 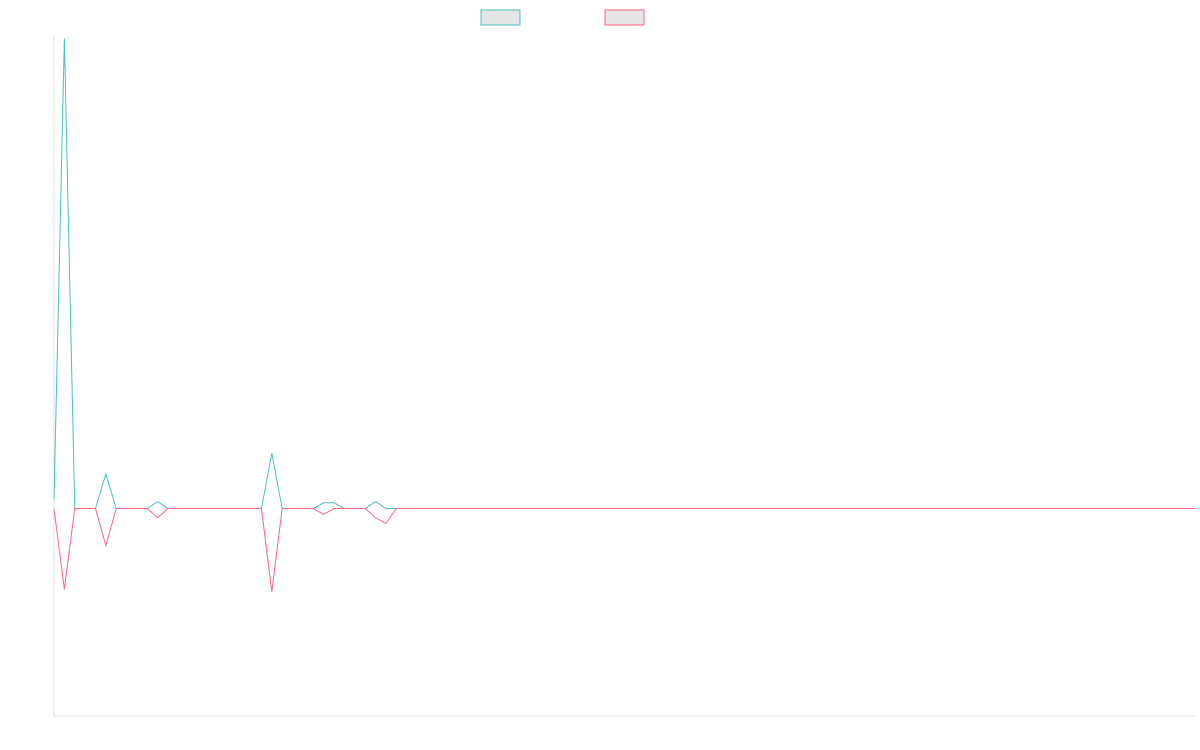 I want to click on legend, so click(x=562, y=17).